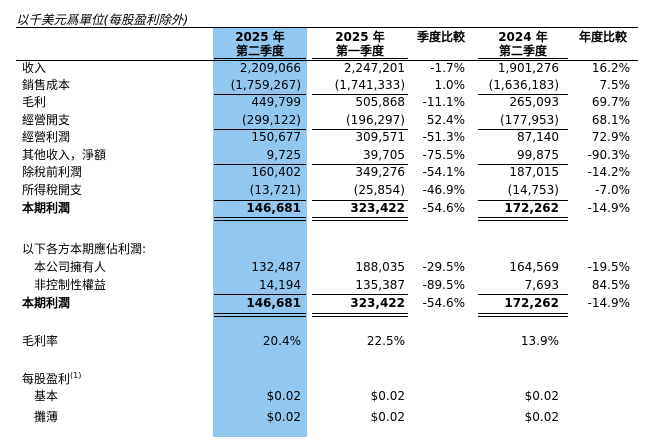 The image size is (645, 445). Describe the element at coordinates (443, 172) in the screenshot. I see `value-qoq: -54.1%` at that location.